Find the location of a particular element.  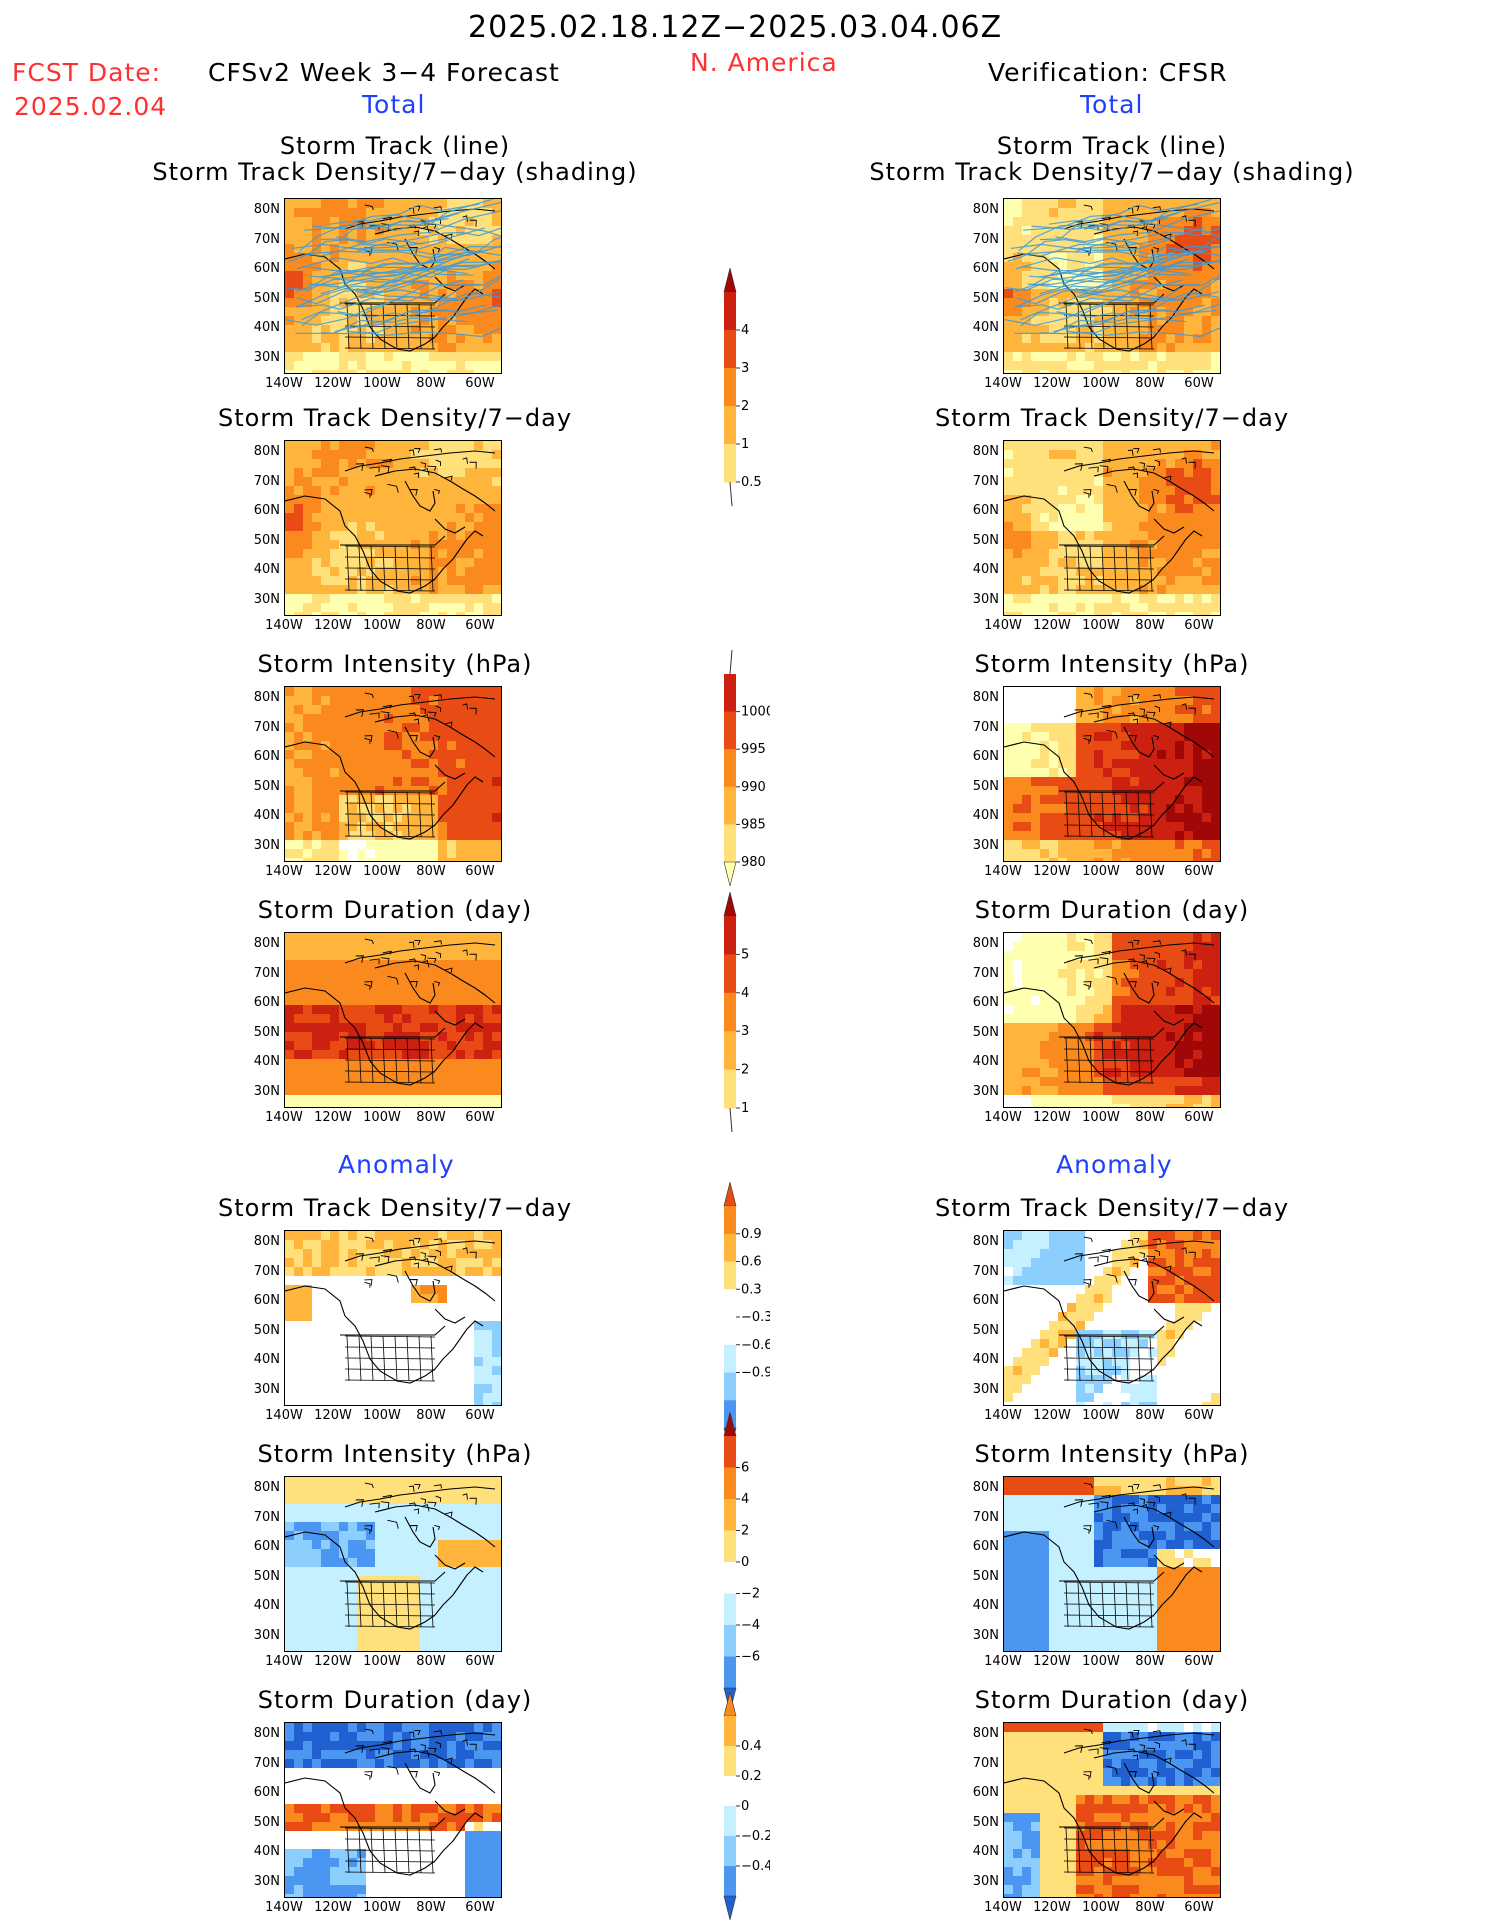

colorbar-tick-label: 3 is located at coordinates (745, 368).